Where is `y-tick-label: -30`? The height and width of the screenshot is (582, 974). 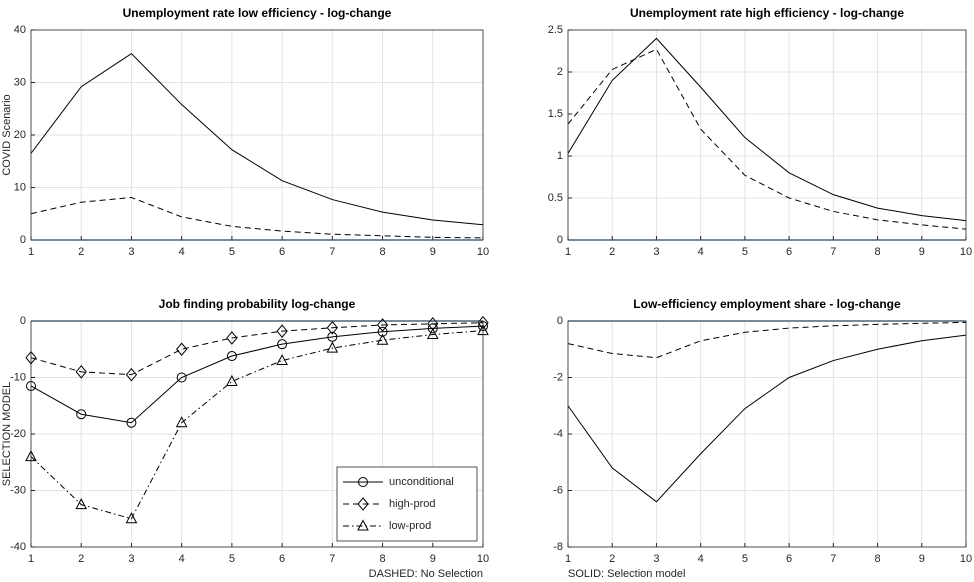
y-tick-label: -30 is located at coordinates (18, 490).